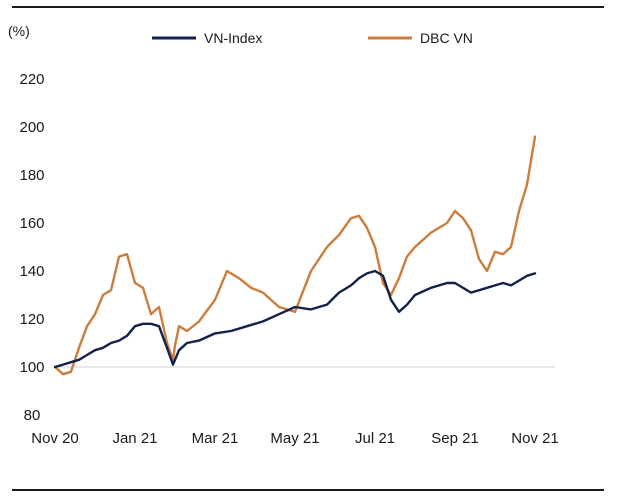  What do you see at coordinates (31, 223) in the screenshot?
I see `y-tick-label: 160` at bounding box center [31, 223].